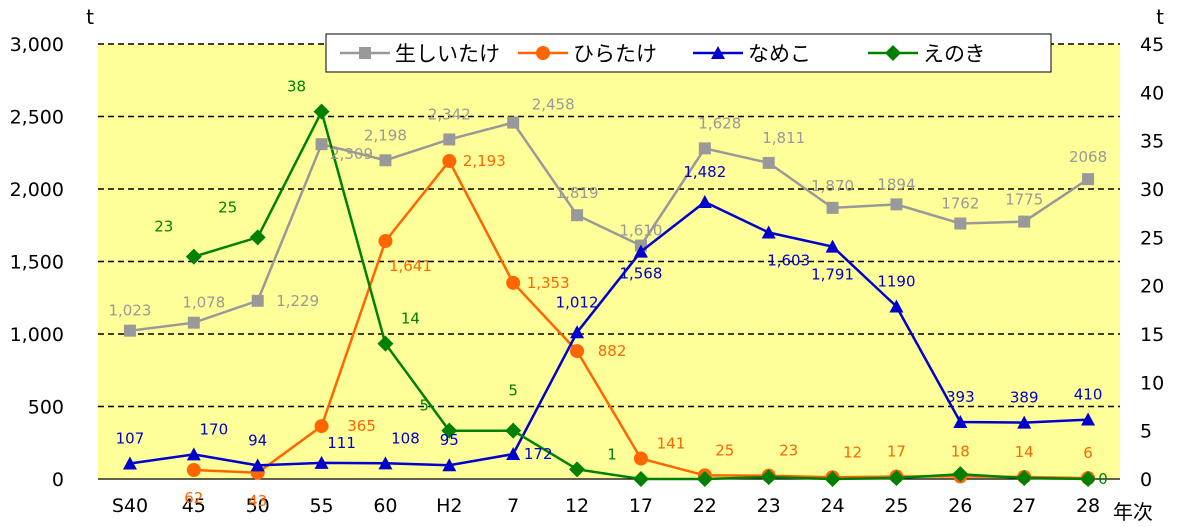 Image resolution: width=1191 pixels, height=527 pixels. I want to click on x-tick-label: 45, so click(194, 506).